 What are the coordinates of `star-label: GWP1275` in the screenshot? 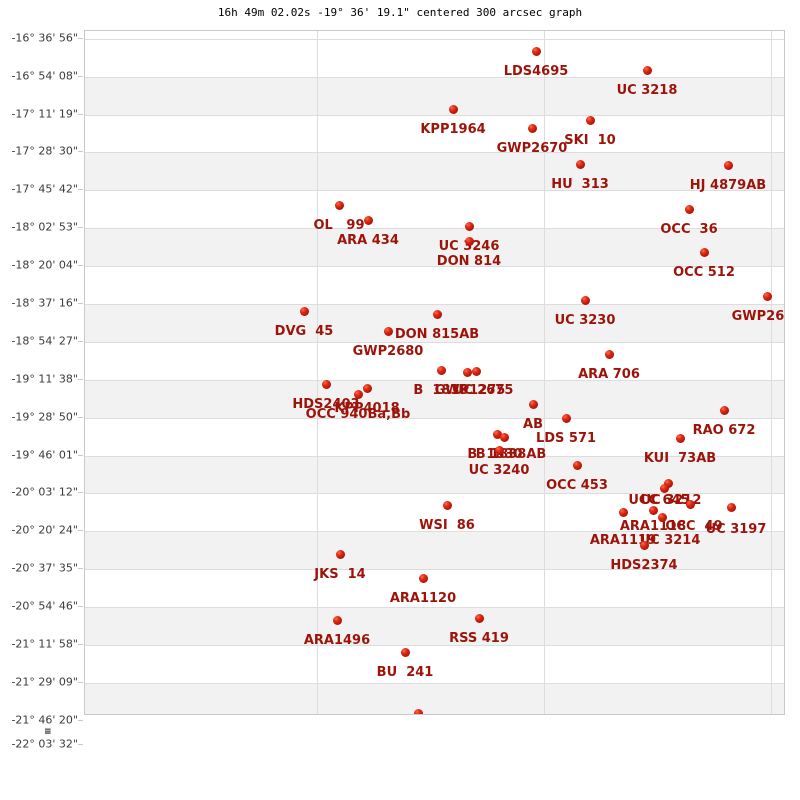 It's located at (470, 390).